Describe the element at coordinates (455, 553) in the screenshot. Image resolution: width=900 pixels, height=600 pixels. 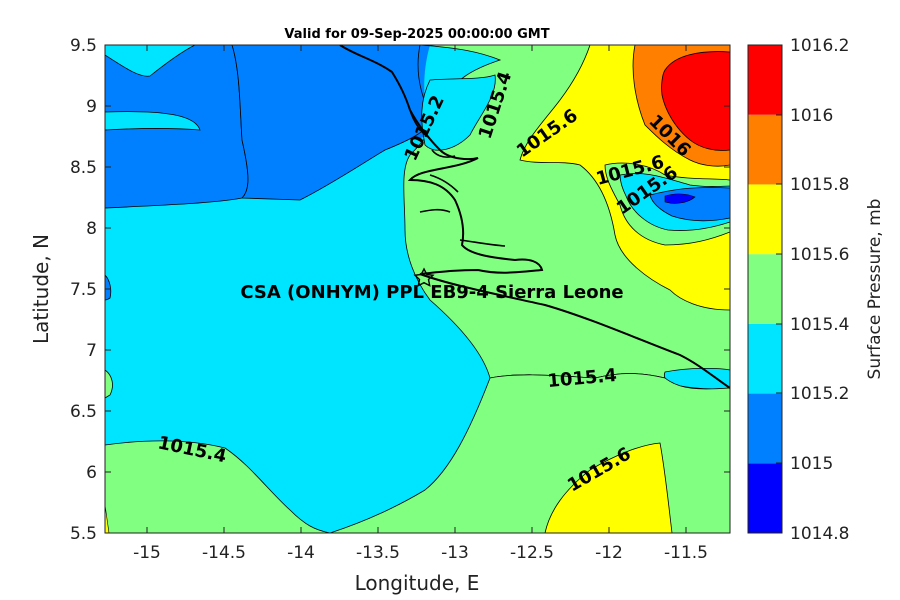
I see `x-tick-label: -13` at that location.